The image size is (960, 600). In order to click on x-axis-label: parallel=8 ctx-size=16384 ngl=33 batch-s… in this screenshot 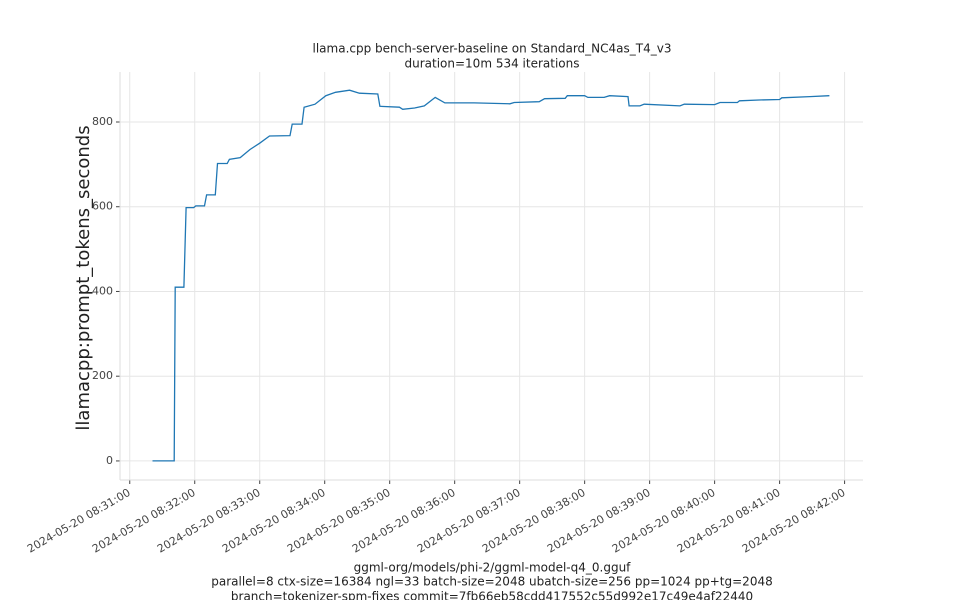, I will do `click(491, 582)`.